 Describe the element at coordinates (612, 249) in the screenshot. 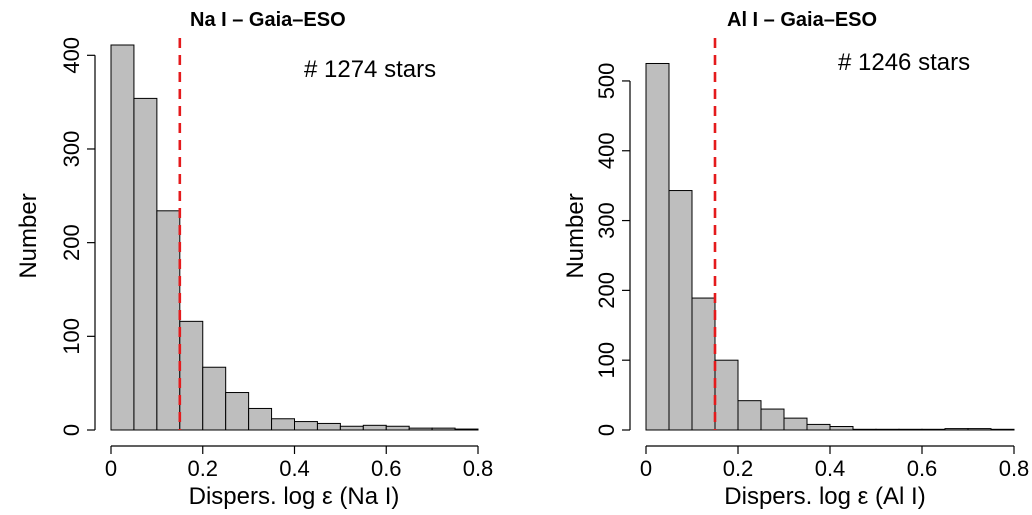

I see `panel-al-y-axis: 0 100 200 300 400 500` at that location.